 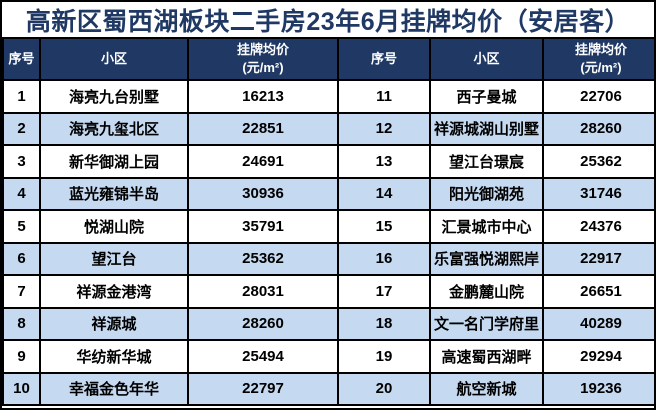 What do you see at coordinates (384, 388) in the screenshot?
I see `index-cell: 20` at bounding box center [384, 388].